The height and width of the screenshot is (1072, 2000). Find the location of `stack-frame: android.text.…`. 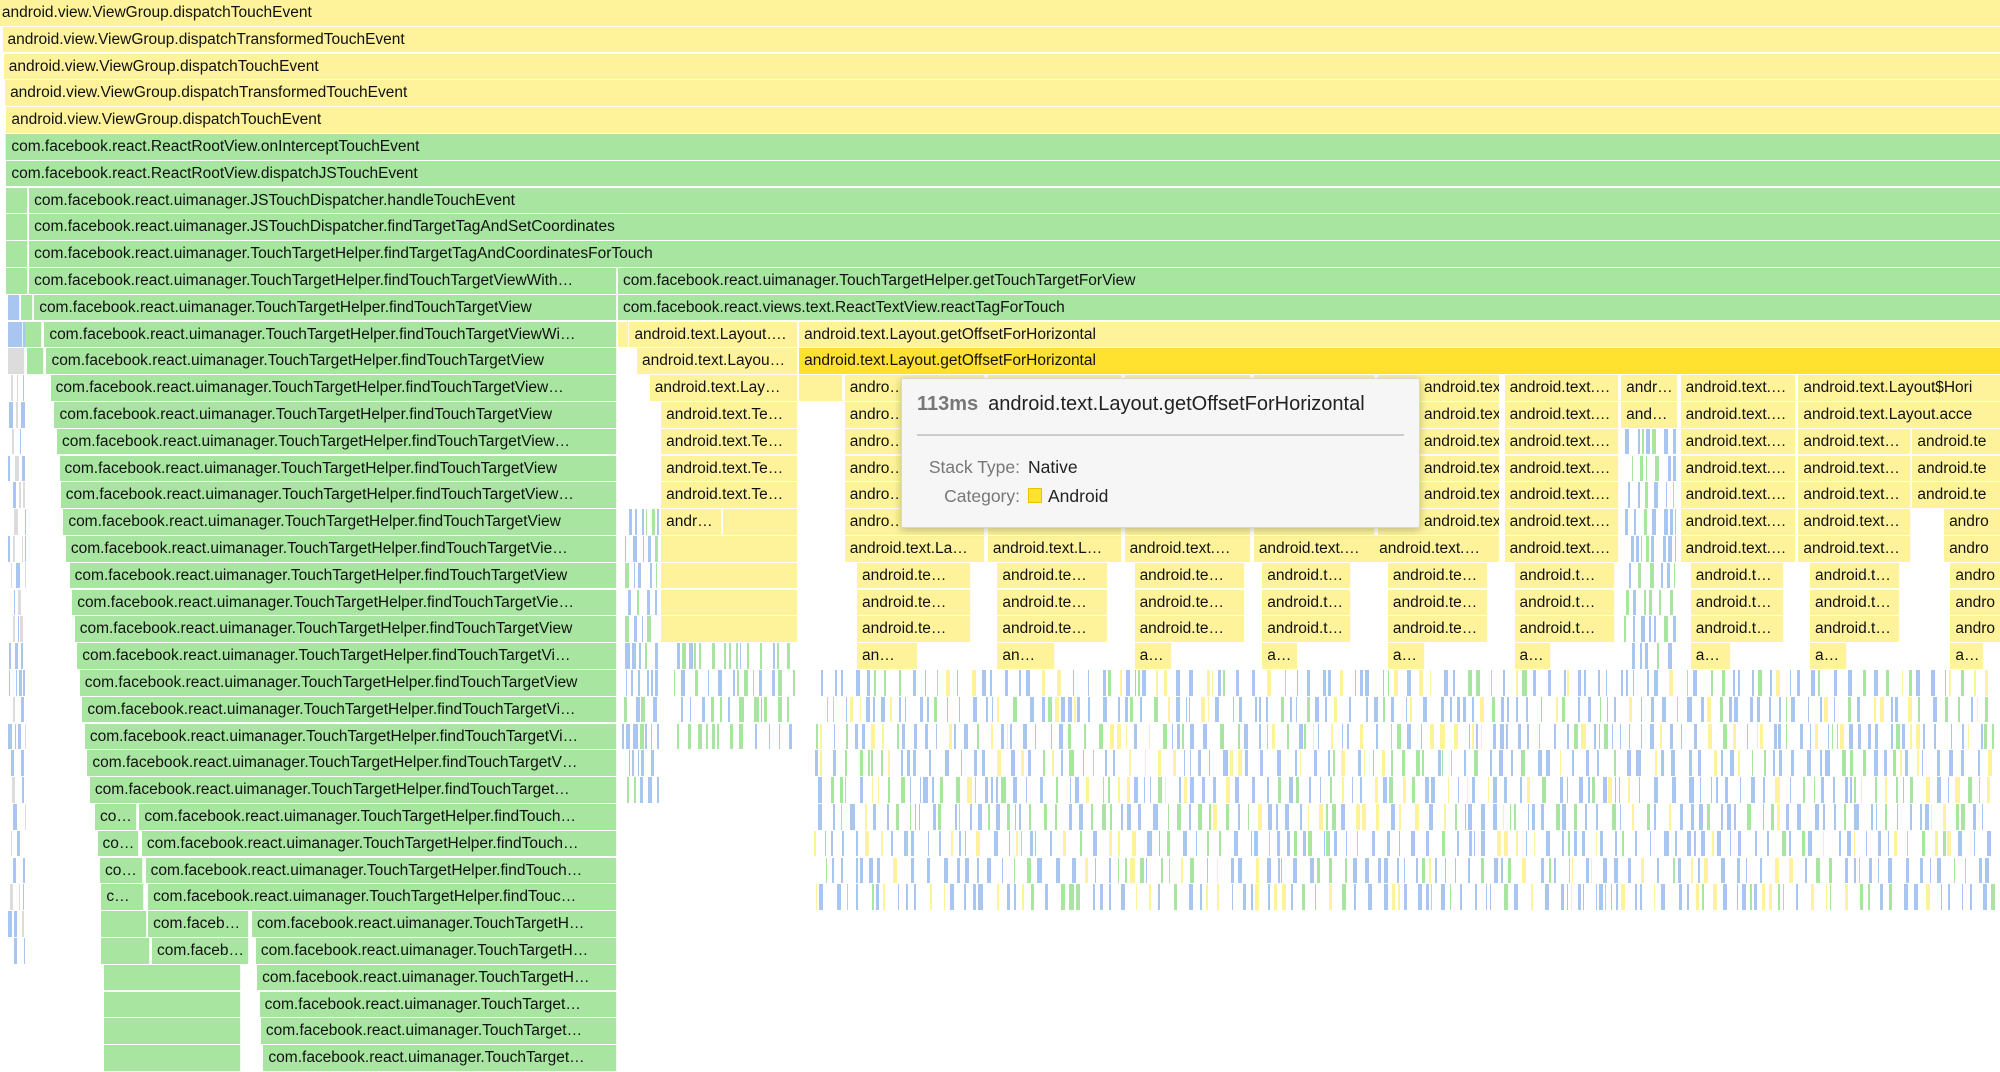

stack-frame: android.text.… is located at coordinates (1314, 549).